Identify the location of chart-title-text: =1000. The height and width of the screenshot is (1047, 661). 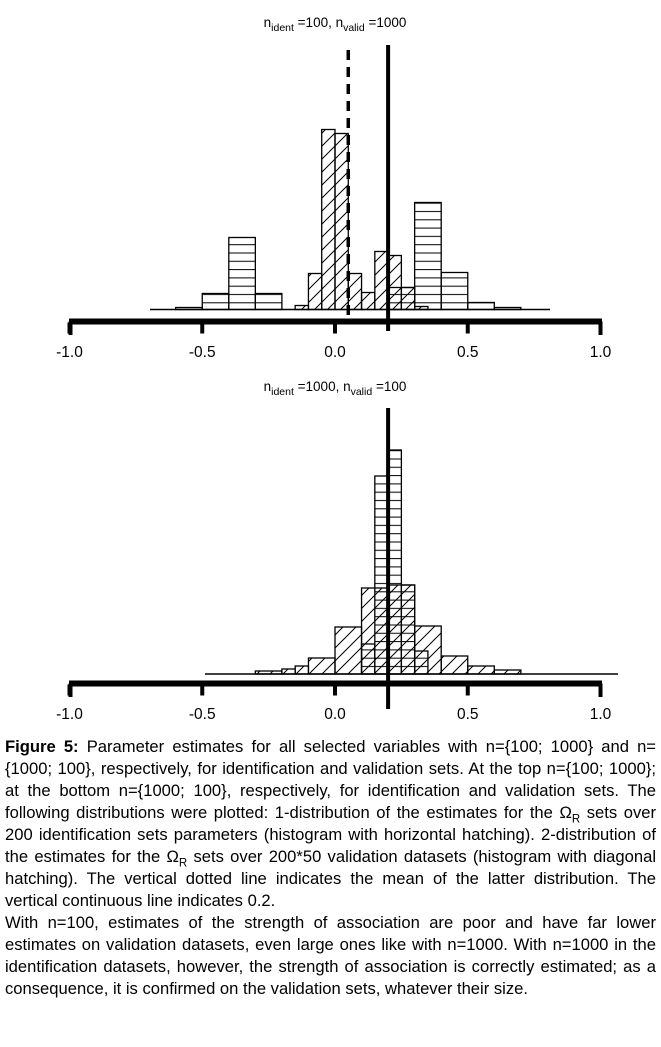
(386, 22).